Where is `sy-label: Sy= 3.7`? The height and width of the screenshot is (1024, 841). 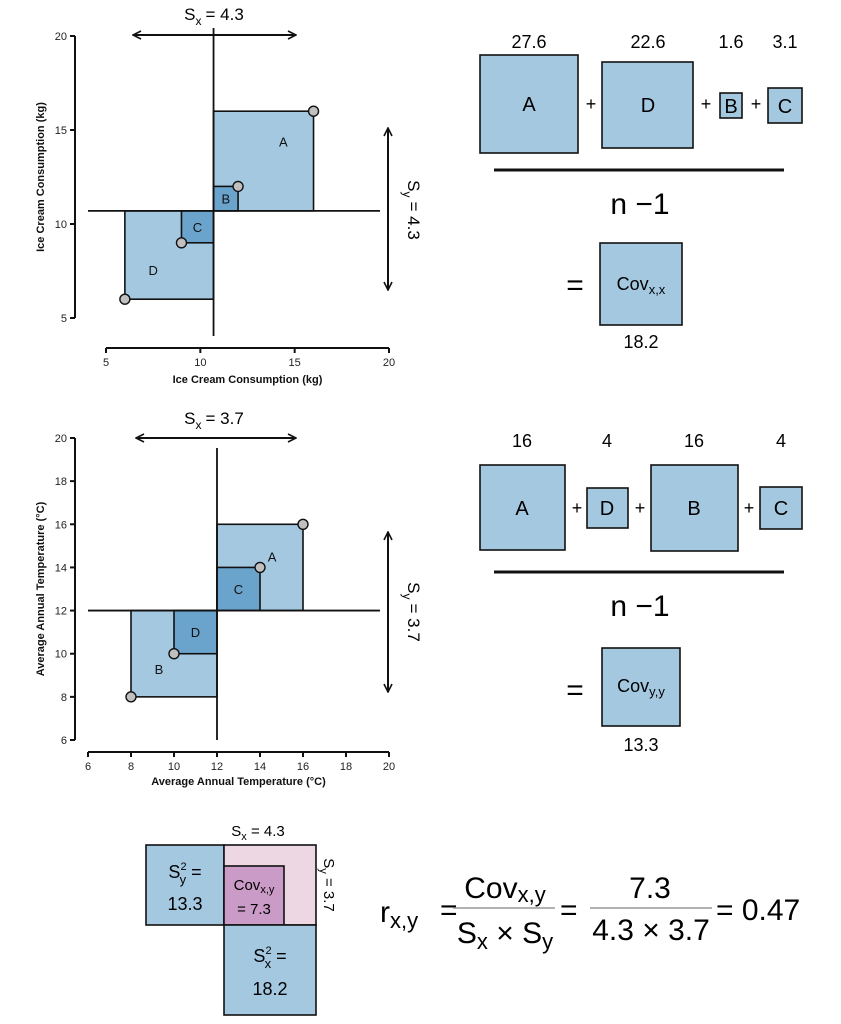 sy-label: Sy= 3.7 is located at coordinates (411, 612).